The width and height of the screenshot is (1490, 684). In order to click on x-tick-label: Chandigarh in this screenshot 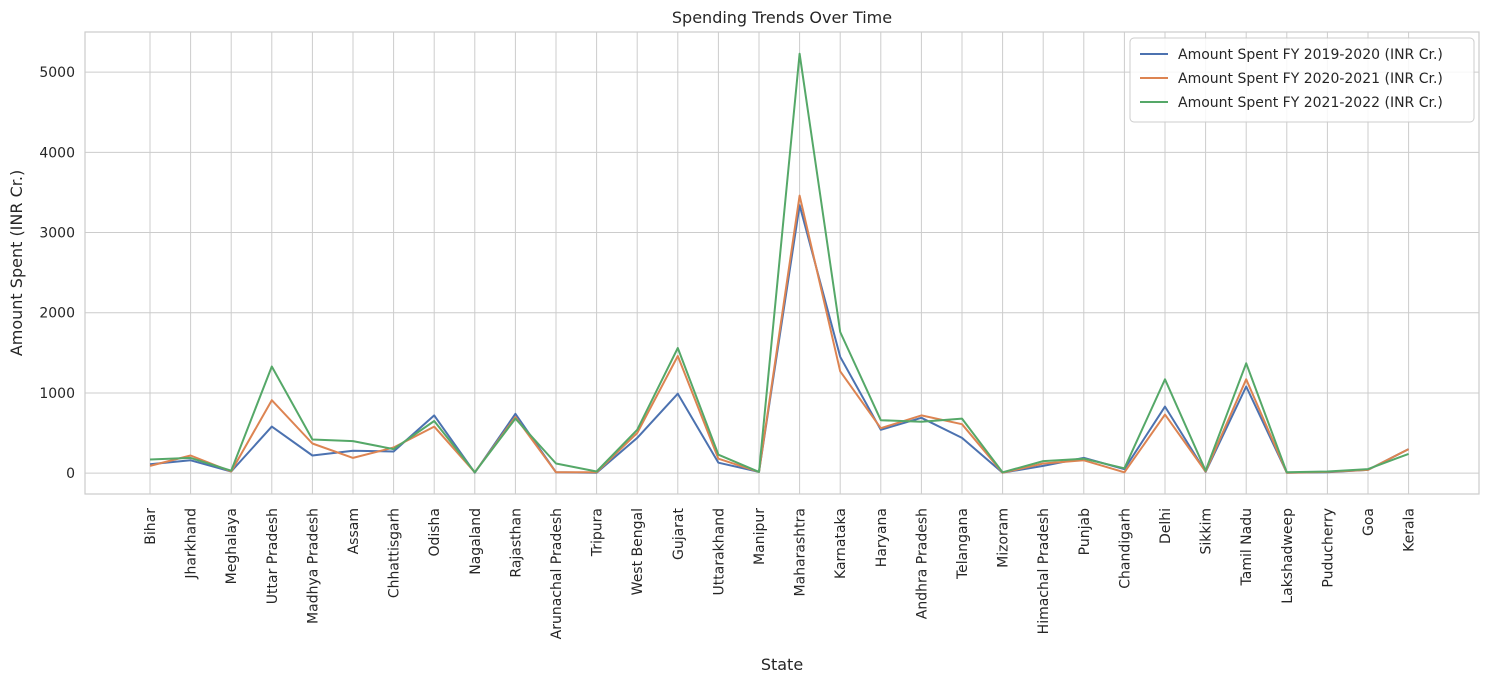, I will do `click(1125, 548)`.